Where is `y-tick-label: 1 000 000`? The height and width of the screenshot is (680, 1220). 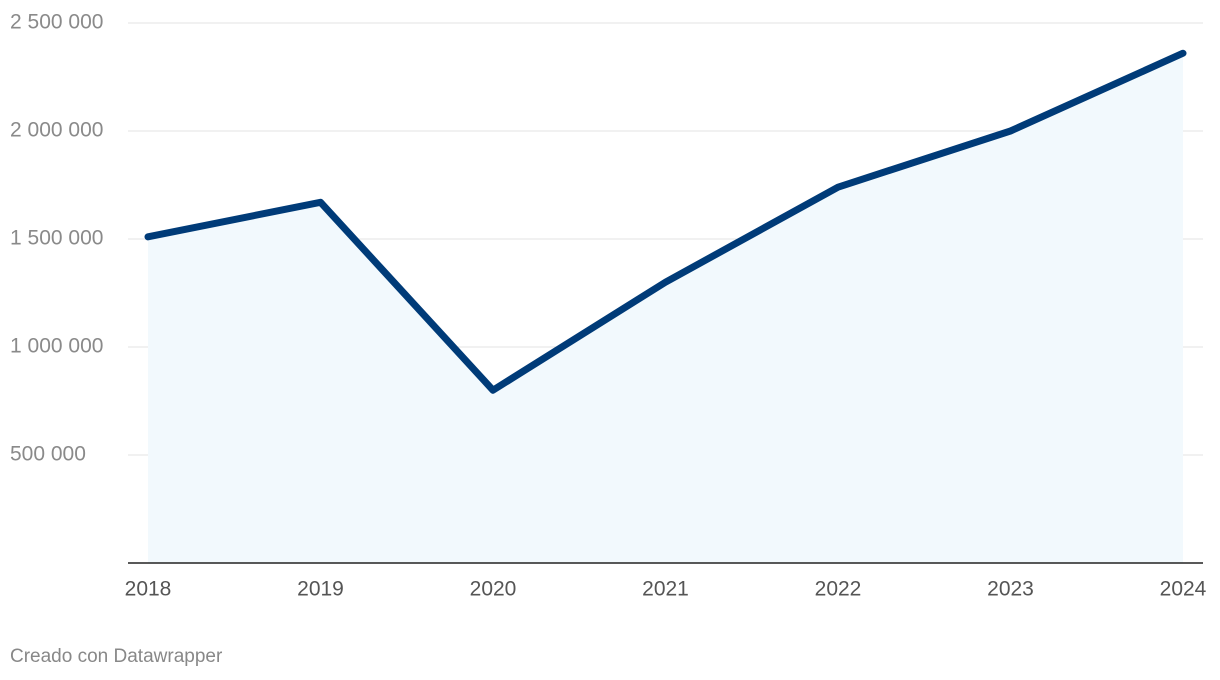
y-tick-label: 1 000 000 is located at coordinates (56, 346).